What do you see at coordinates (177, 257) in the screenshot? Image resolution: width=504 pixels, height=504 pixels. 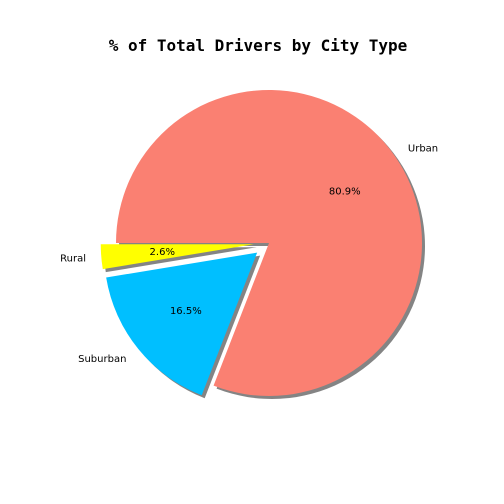 I see `slice-rural` at bounding box center [177, 257].